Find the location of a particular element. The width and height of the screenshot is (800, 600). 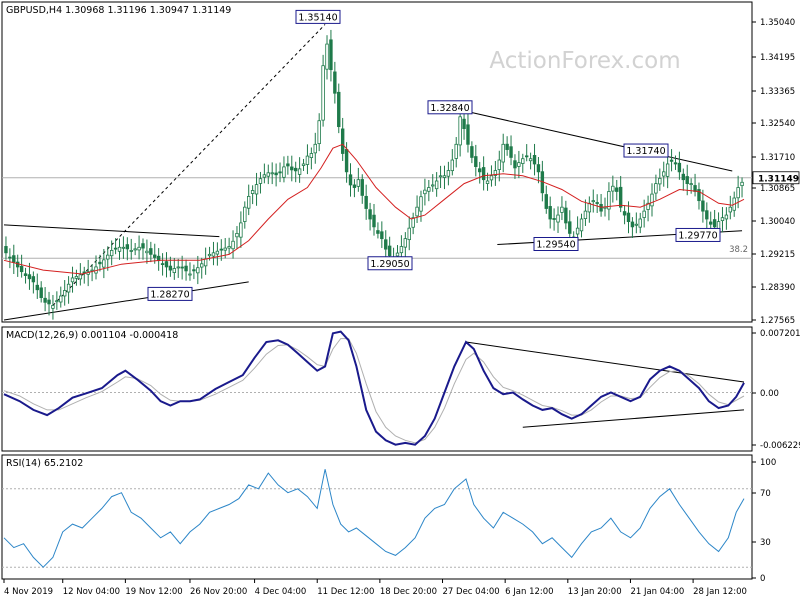

axis-tick-label: 30 is located at coordinates (765, 543).